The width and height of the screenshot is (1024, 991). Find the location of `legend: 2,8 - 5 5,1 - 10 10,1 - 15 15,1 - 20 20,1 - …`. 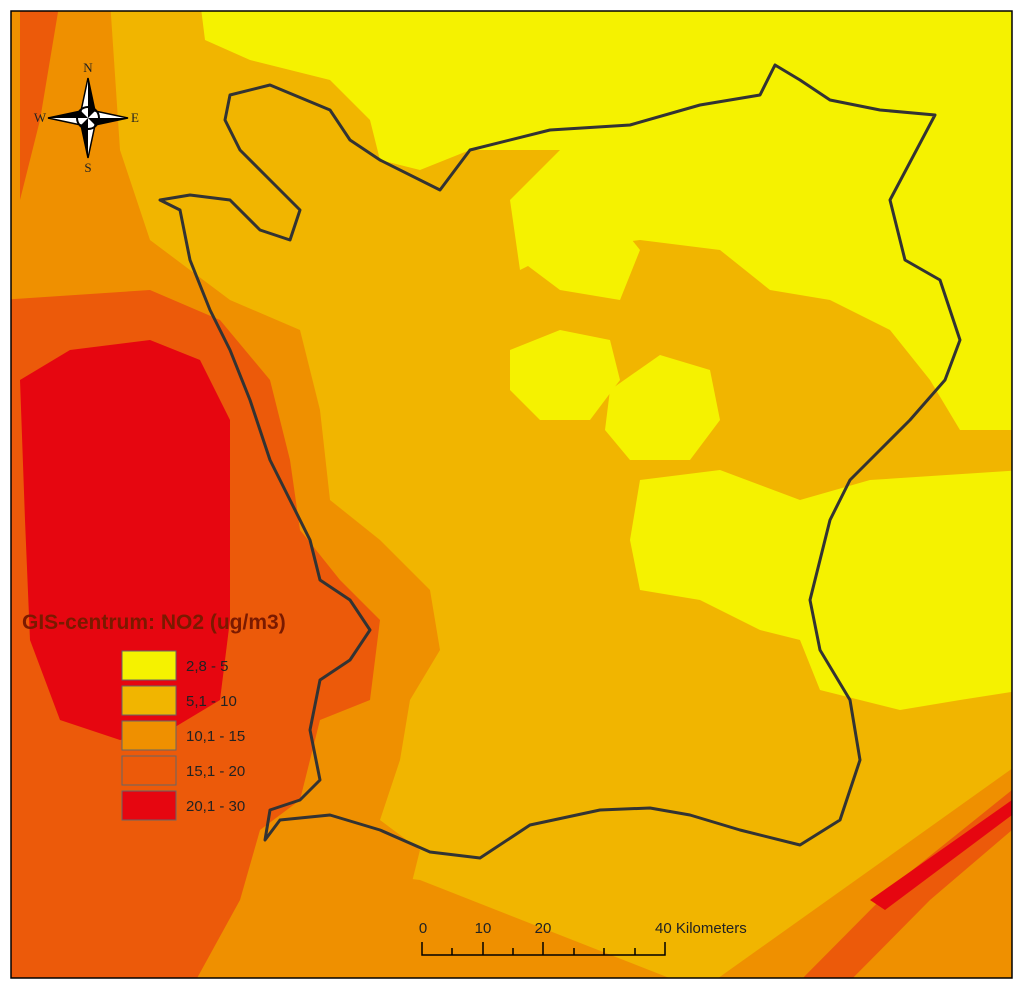

legend: 2,8 - 5 5,1 - 10 10,1 - 15 15,1 - 20 20,1 - … is located at coordinates (183, 735).